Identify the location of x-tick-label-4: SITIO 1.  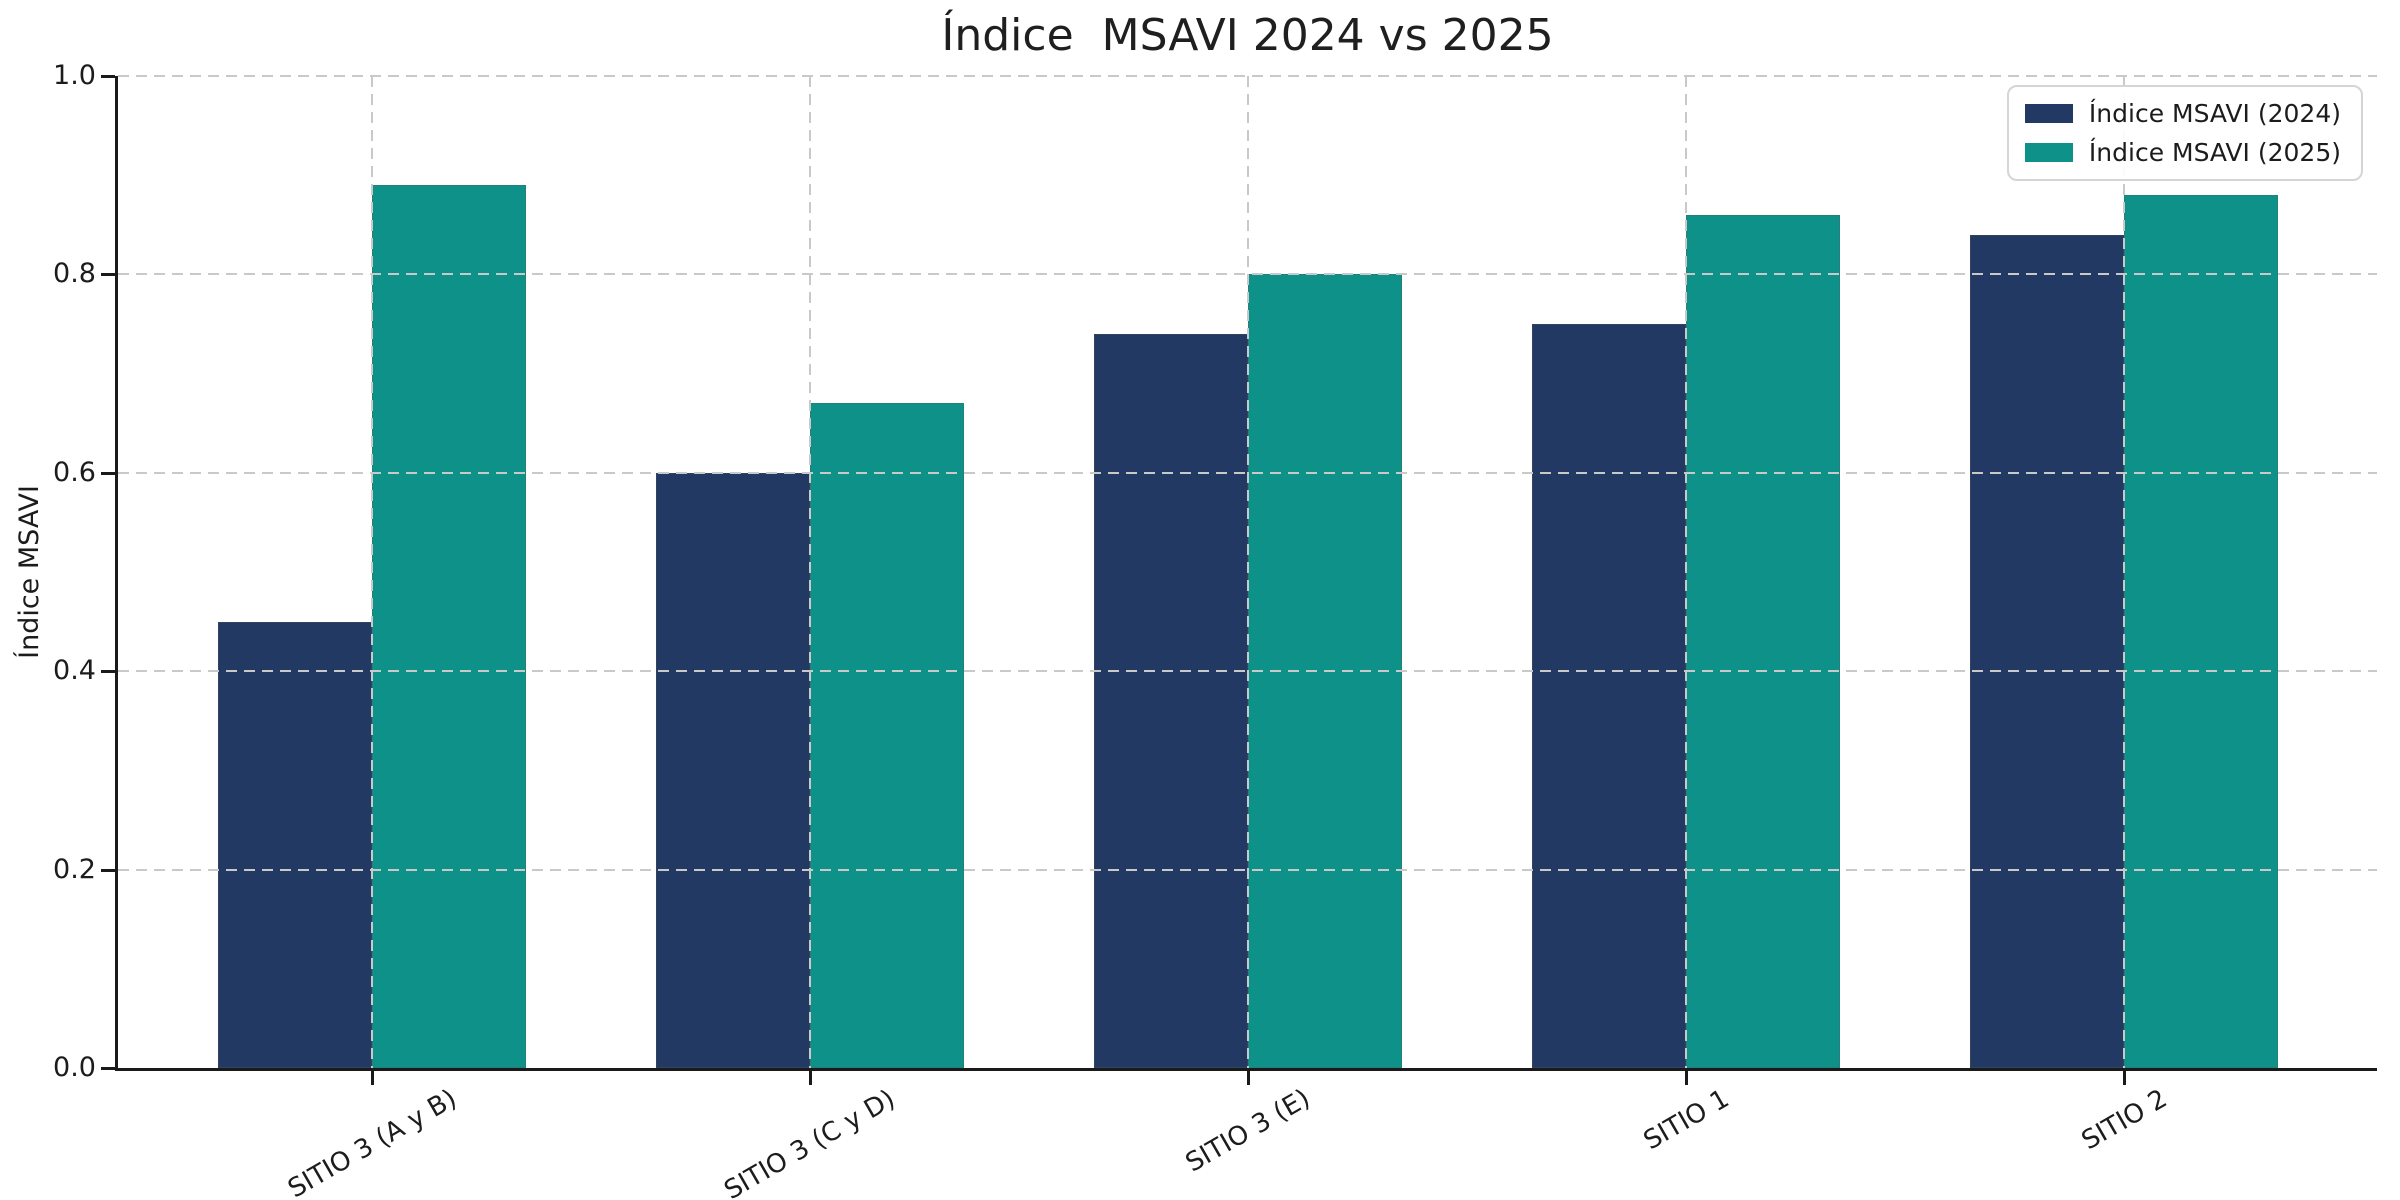
(1686, 1120).